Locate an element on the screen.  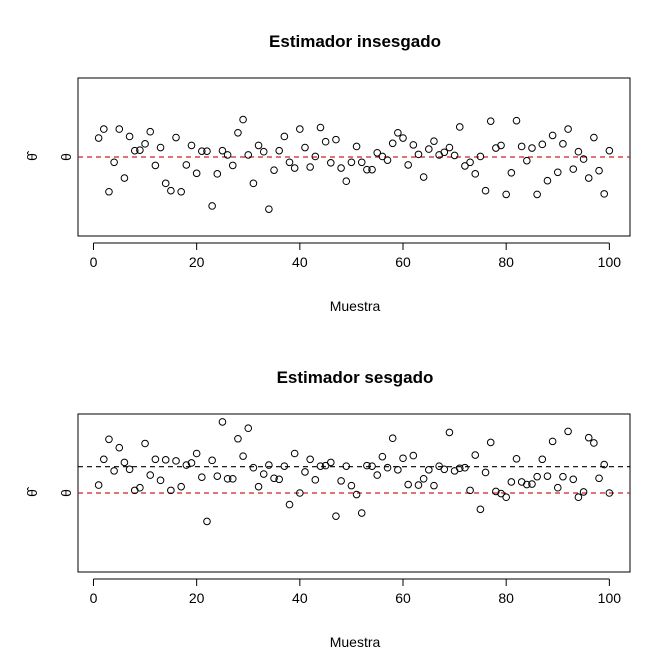
x-tick-label: 80 is located at coordinates (506, 262).